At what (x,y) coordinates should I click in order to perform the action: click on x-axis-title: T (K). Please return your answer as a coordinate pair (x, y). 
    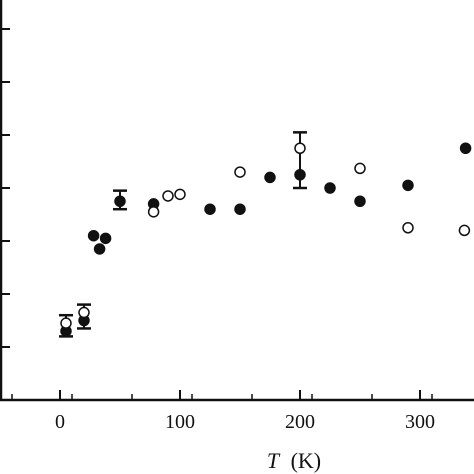
    Looking at the image, I should click on (294, 460).